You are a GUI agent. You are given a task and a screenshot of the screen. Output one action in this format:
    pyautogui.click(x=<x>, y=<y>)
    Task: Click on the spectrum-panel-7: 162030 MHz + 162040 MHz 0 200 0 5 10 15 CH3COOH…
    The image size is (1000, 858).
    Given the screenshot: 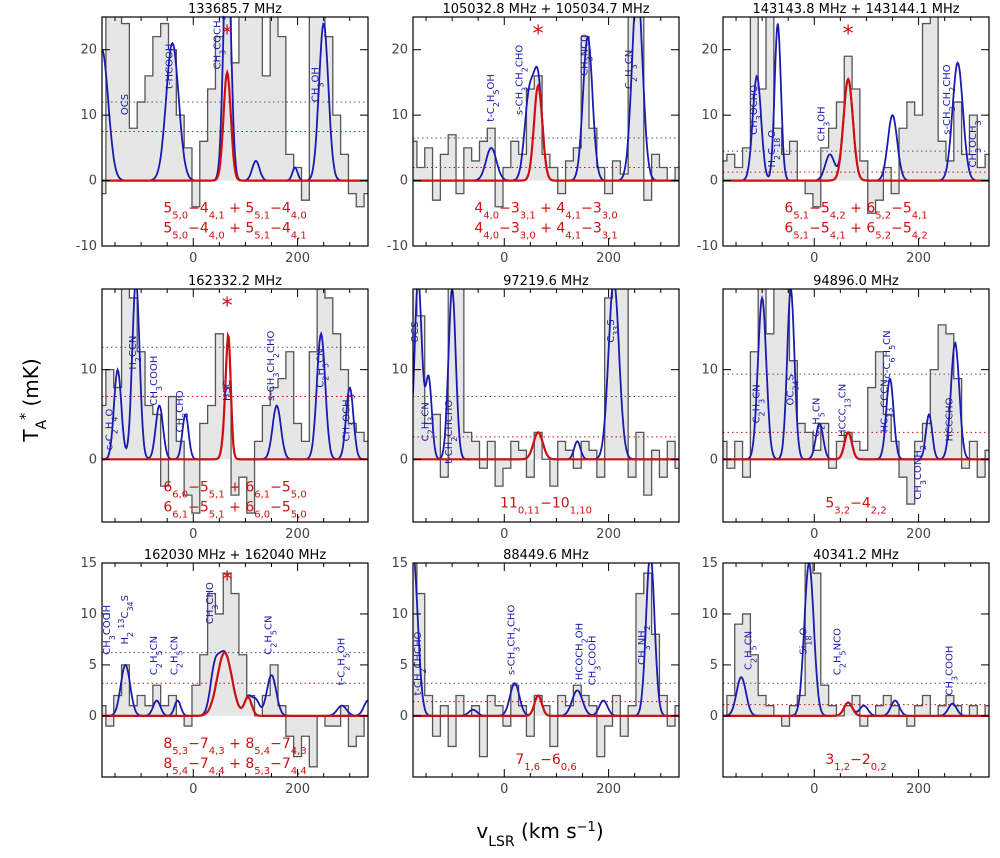 What is the action you would take?
    pyautogui.click(x=224, y=672)
    